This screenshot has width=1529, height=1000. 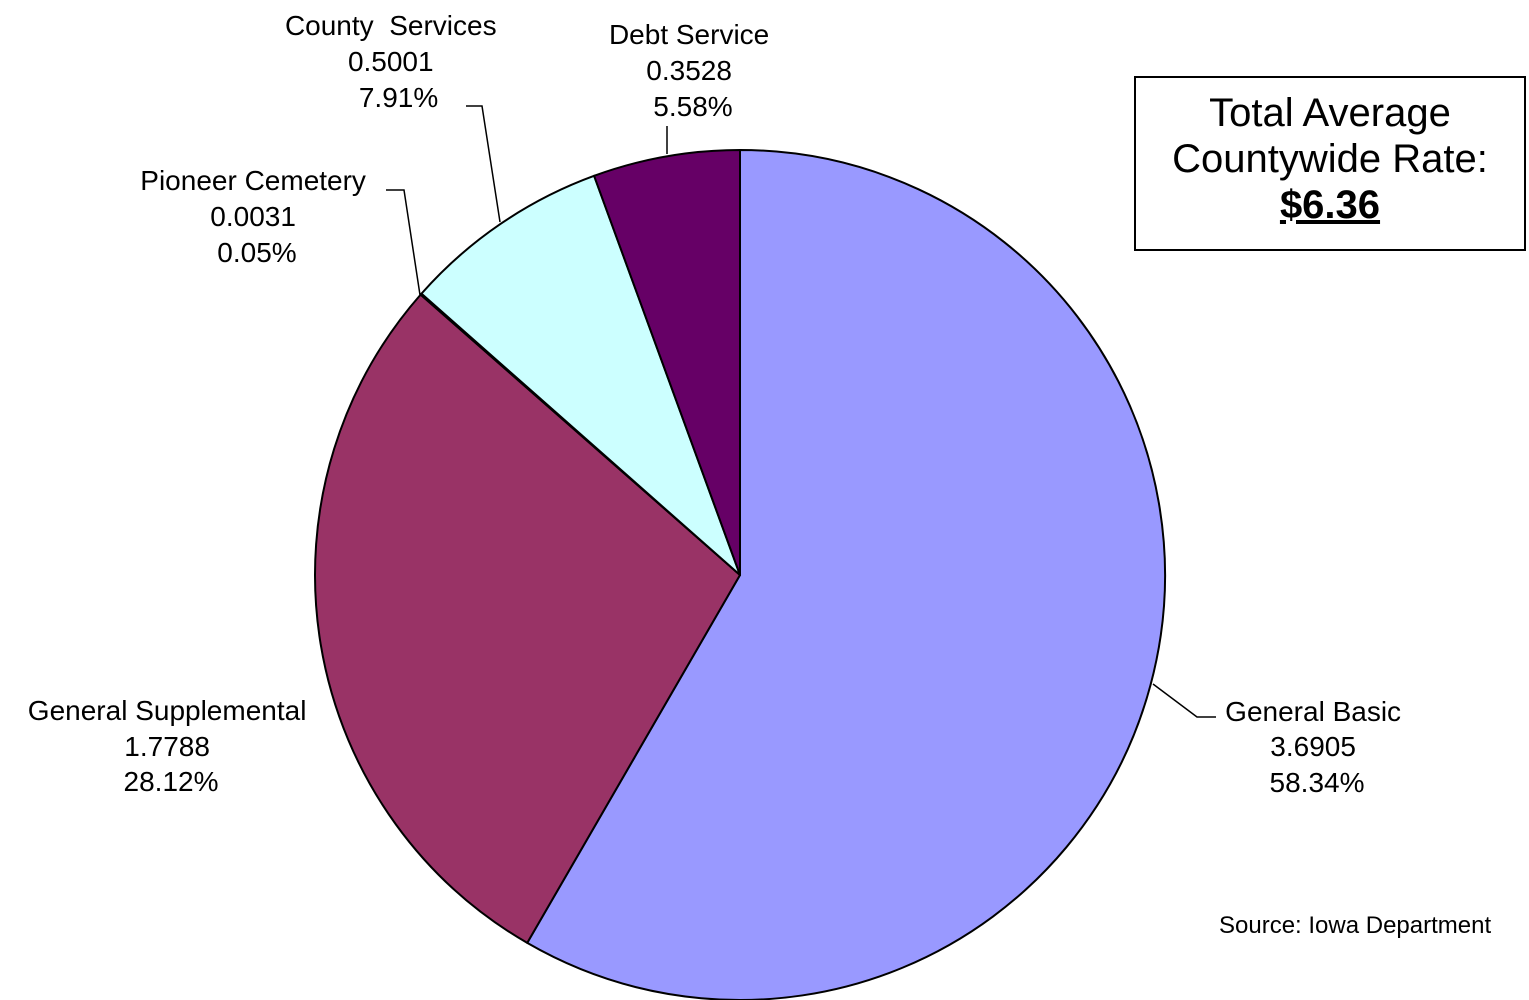 I want to click on label-general-supplemental: General Supplemental 1.7788 28.12%, so click(x=171, y=746).